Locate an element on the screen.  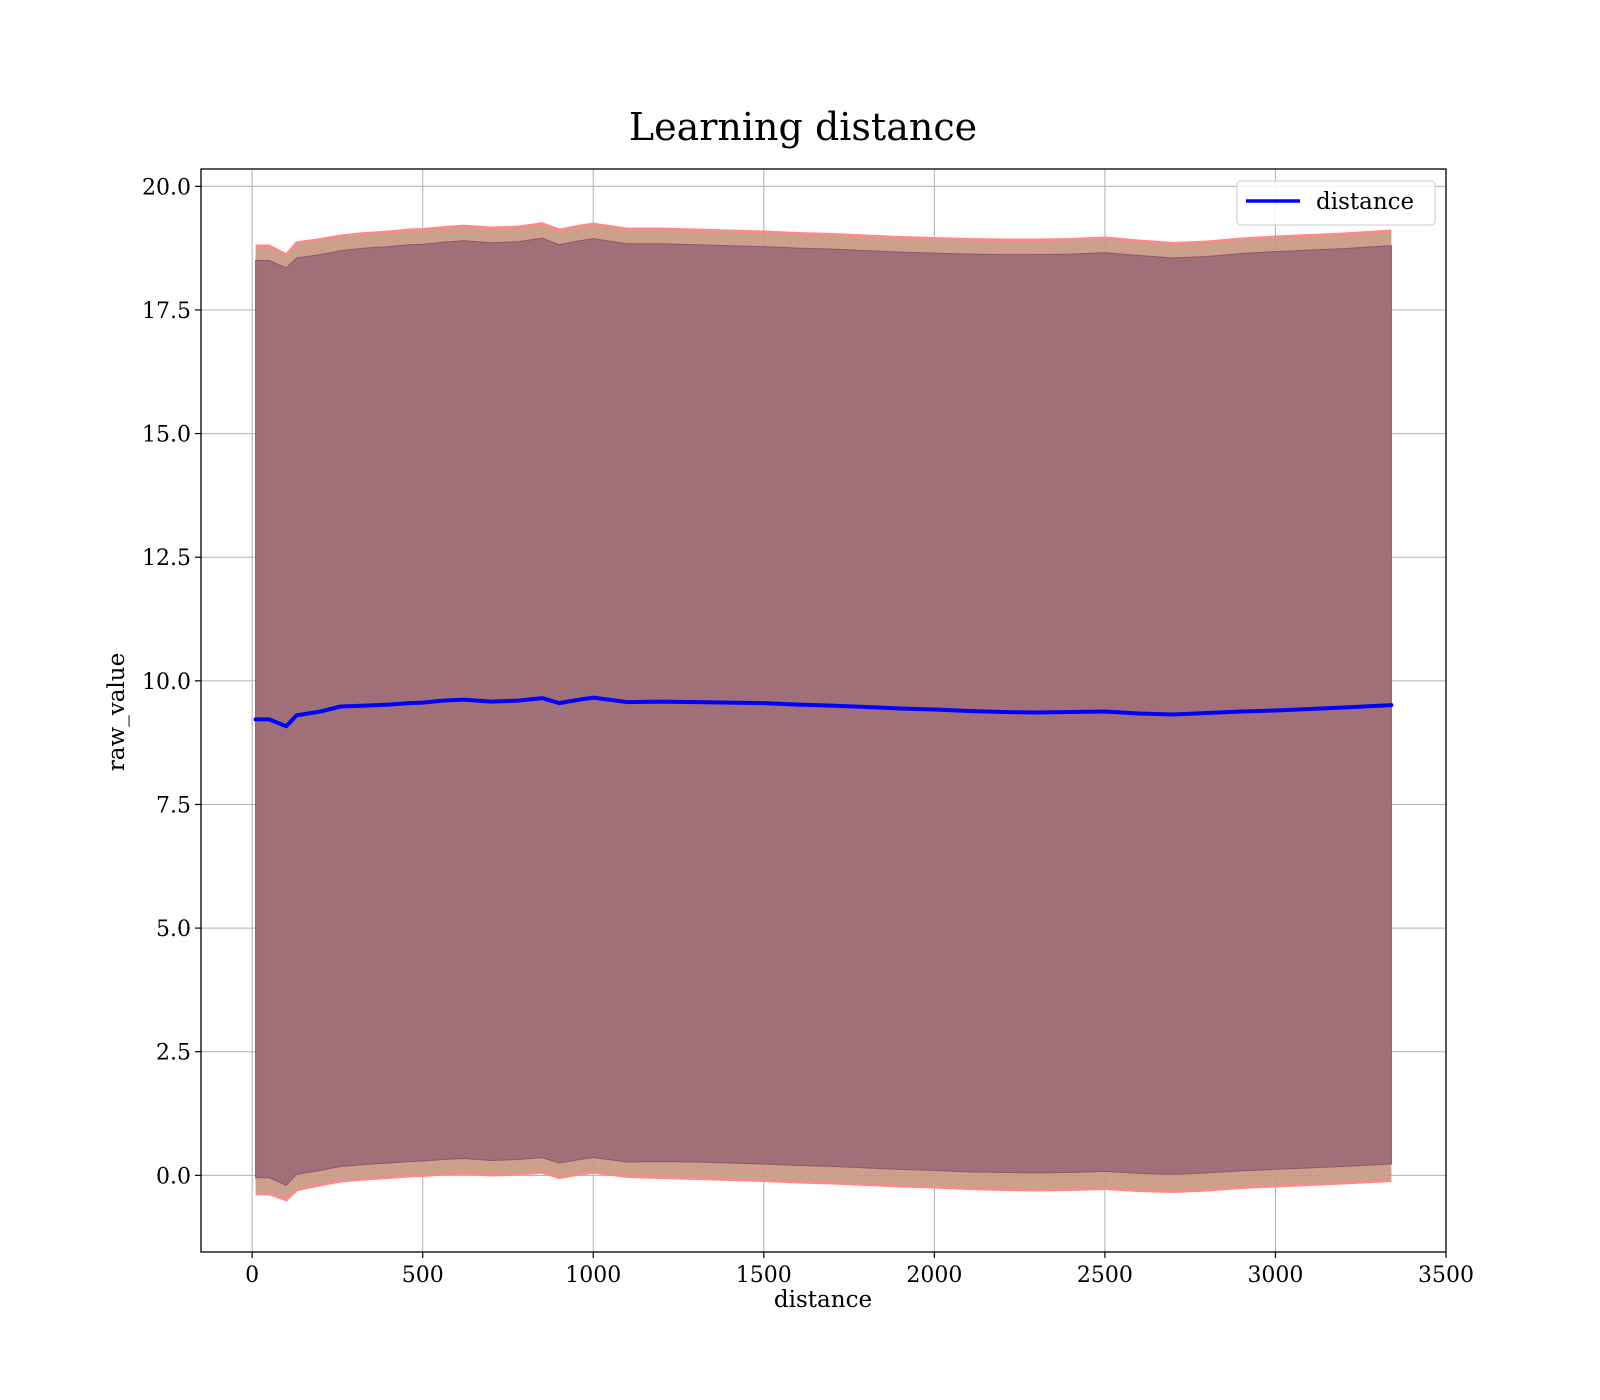
outer-band-upper-edge is located at coordinates (823, 239).